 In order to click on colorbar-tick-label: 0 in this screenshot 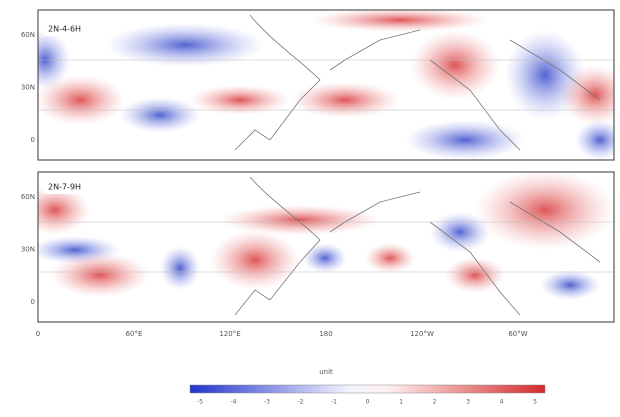, I will do `click(368, 402)`.